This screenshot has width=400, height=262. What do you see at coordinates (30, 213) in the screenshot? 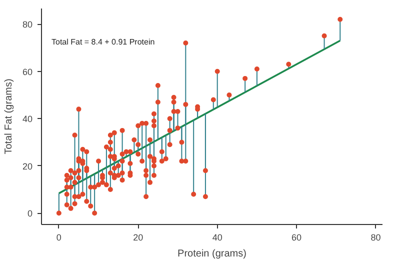
I see `y-tick-label: 0` at bounding box center [30, 213].